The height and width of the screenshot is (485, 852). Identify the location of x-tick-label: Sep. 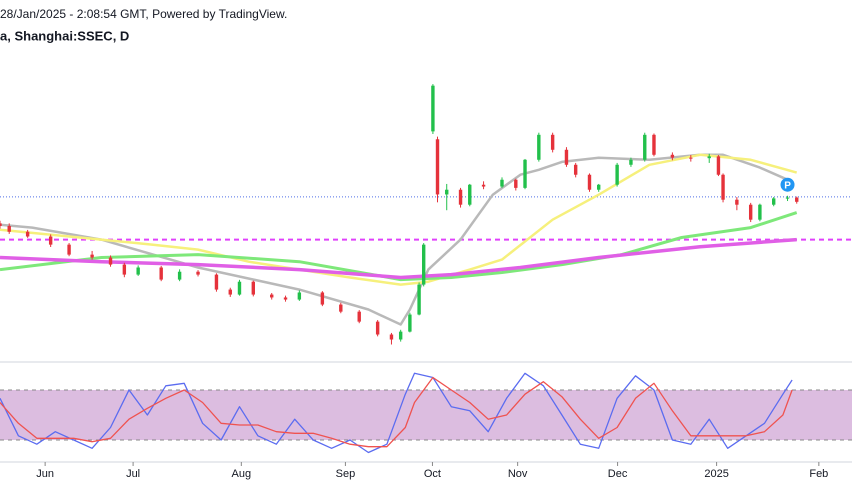
(346, 474).